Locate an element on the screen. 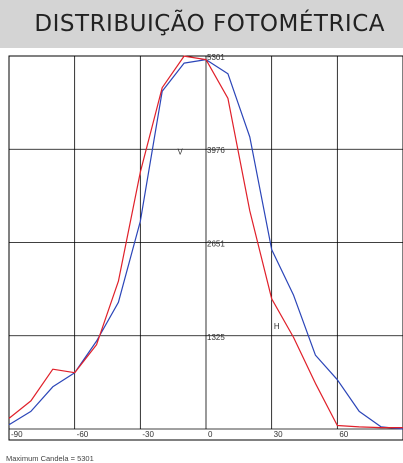 Image resolution: width=403 pixels, height=463 pixels. x-tick-label: -60 is located at coordinates (83, 434).